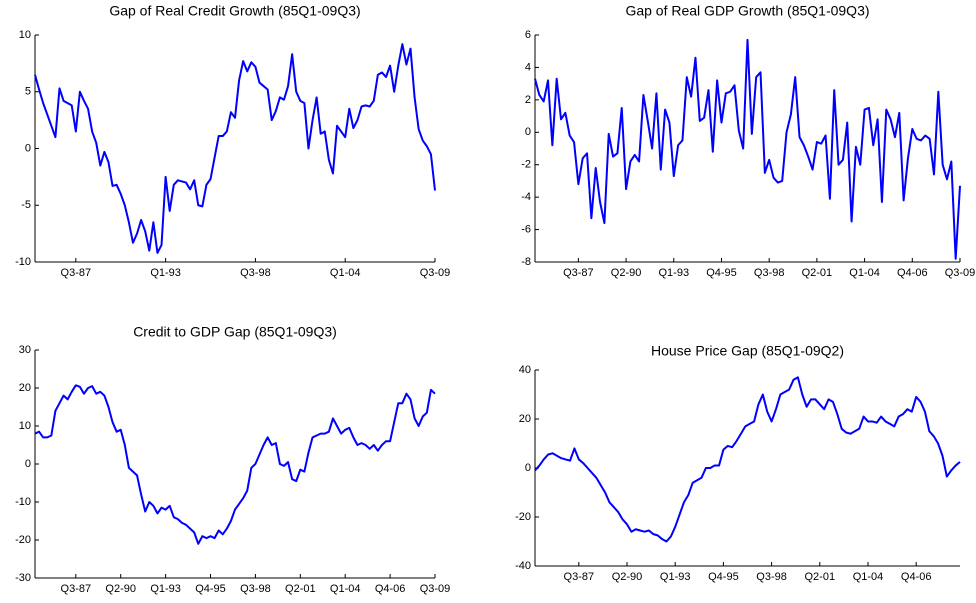 This screenshot has width=976, height=603. I want to click on y-tick-label: 40, so click(525, 370).